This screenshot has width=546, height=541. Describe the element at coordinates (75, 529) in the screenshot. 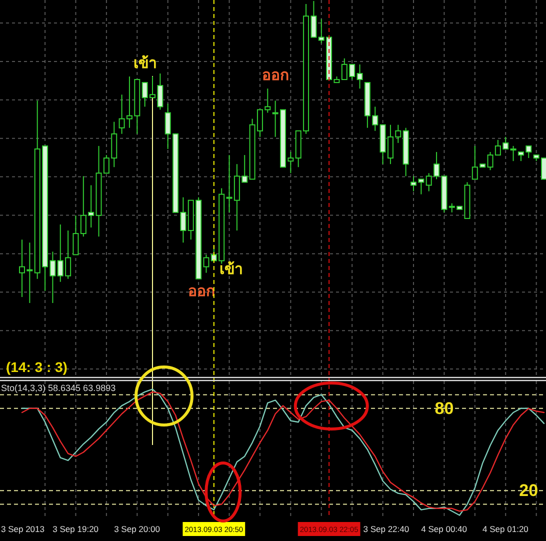

I see `x-tick-label: 3 Sep 19:20` at that location.